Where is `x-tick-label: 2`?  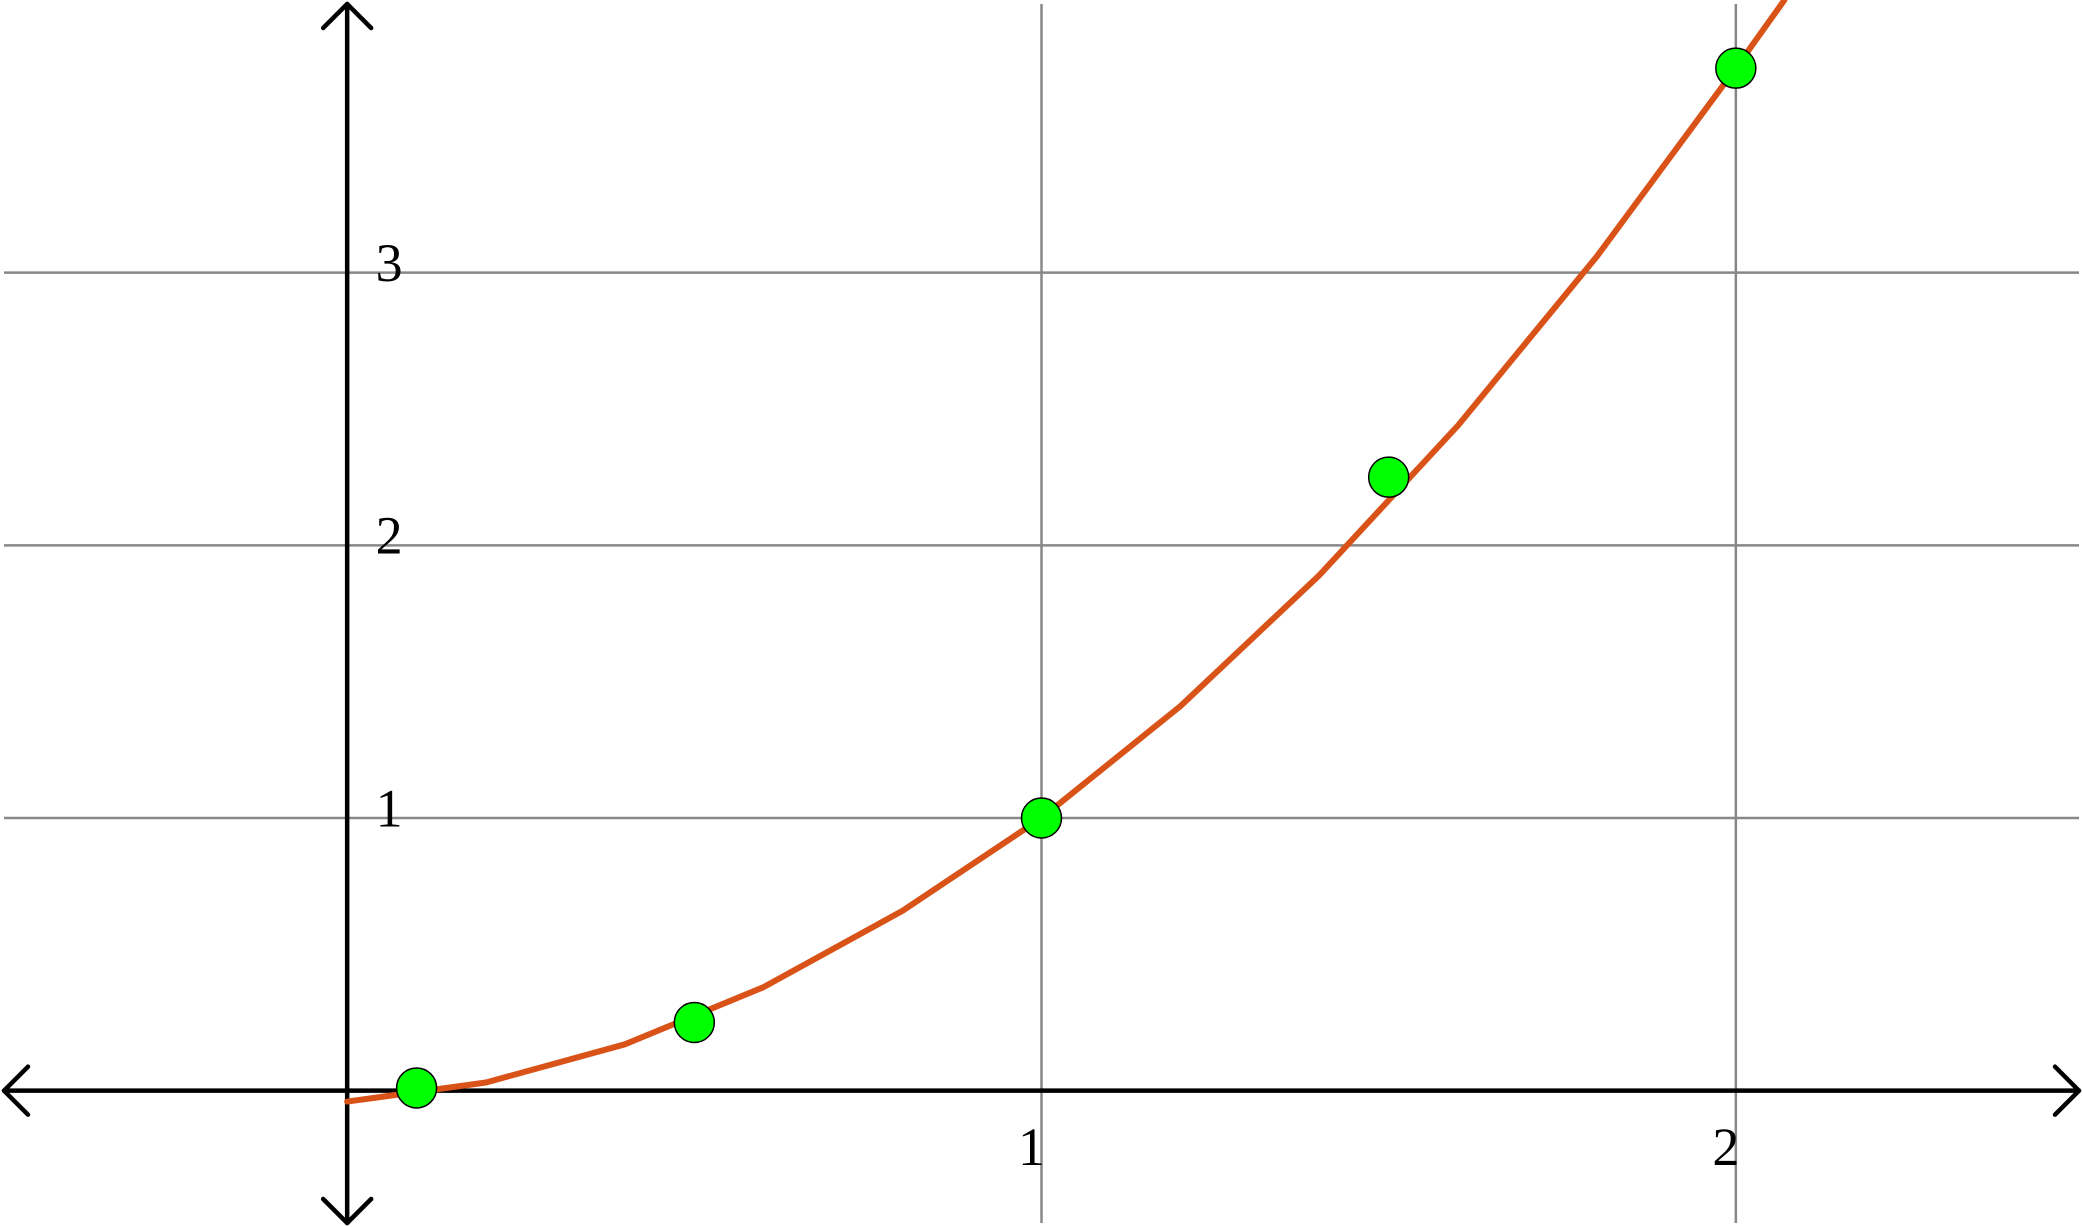 x-tick-label: 2 is located at coordinates (1725, 1147).